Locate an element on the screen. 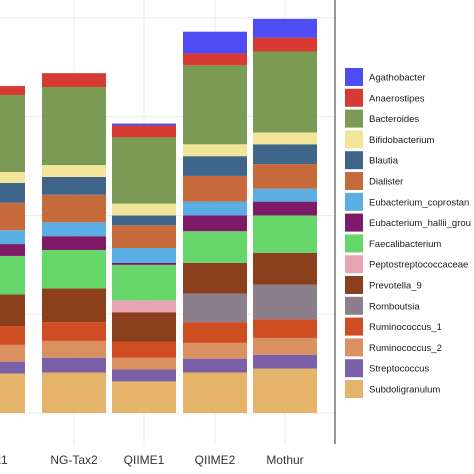 The image size is (474, 474). bar-ng-tax2-faecalibacterium is located at coordinates (74, 269).